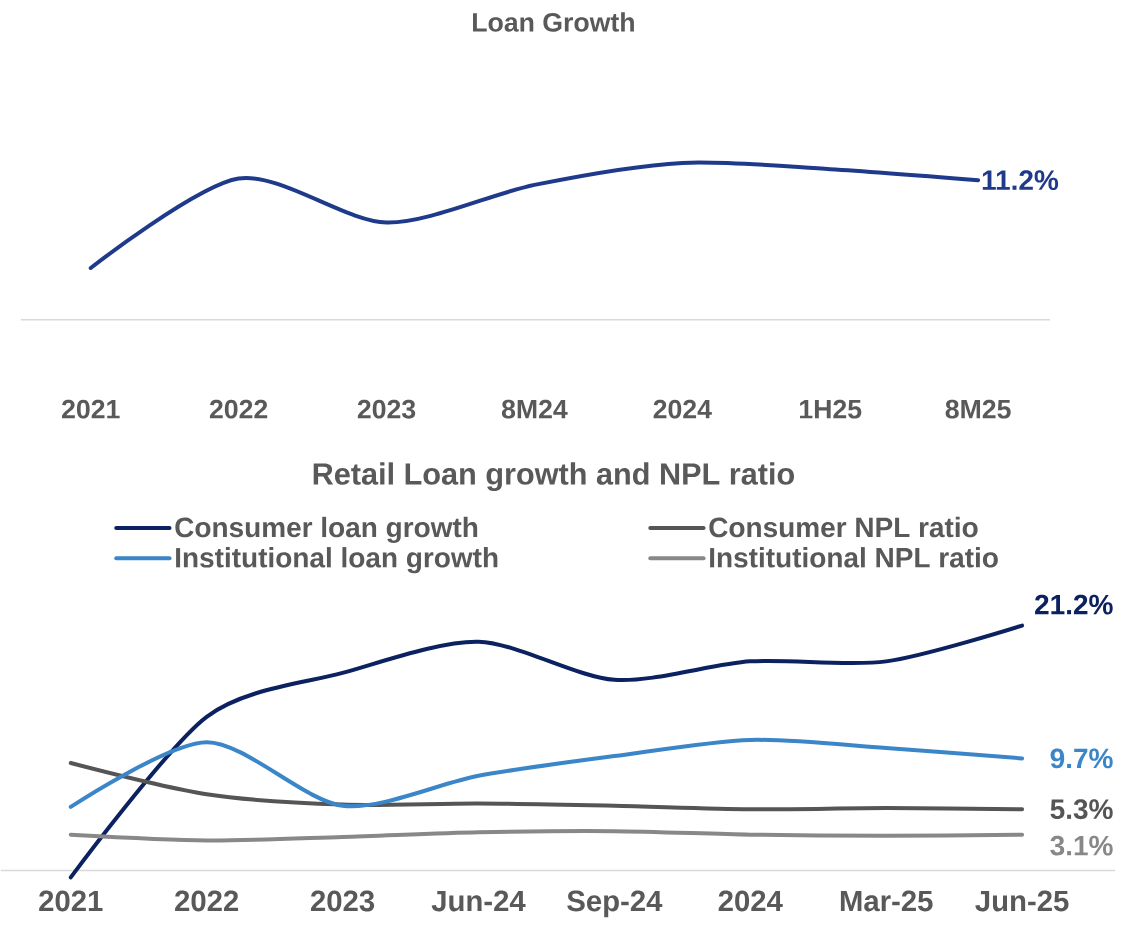  Describe the element at coordinates (886, 901) in the screenshot. I see `x-tick-label: Mar-25` at that location.